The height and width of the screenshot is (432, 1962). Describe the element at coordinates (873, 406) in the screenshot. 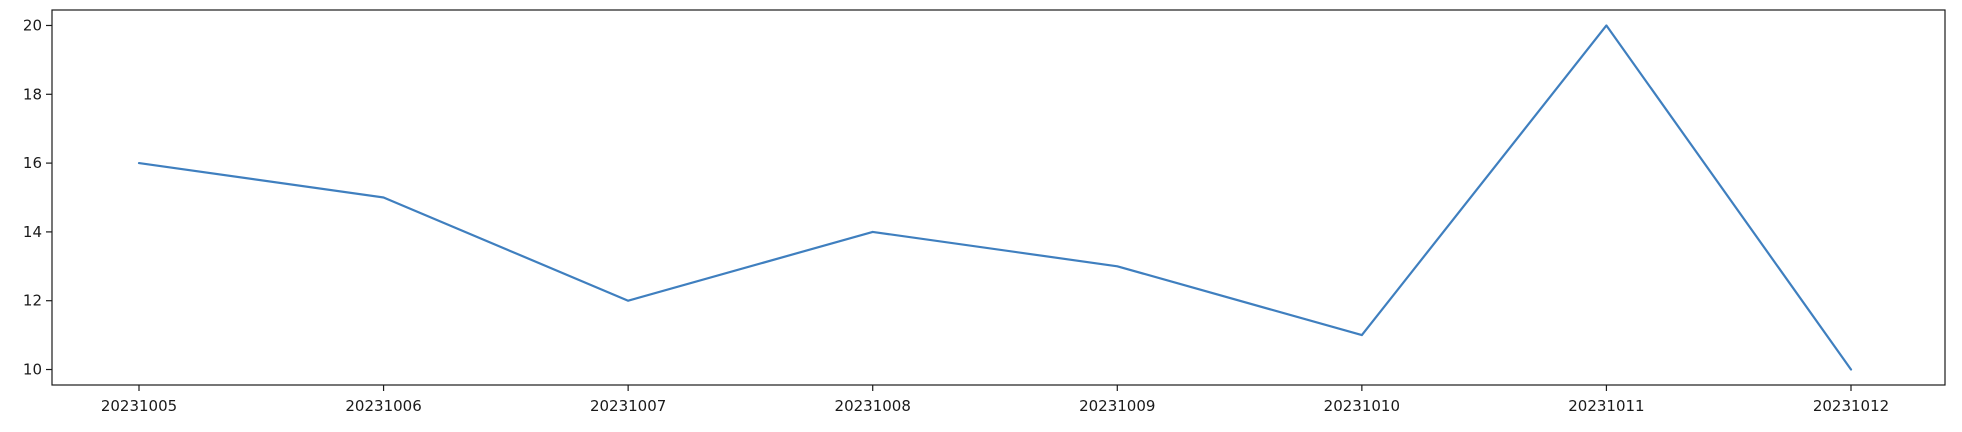

I see `x-tick-label-20231008: 20231008` at that location.